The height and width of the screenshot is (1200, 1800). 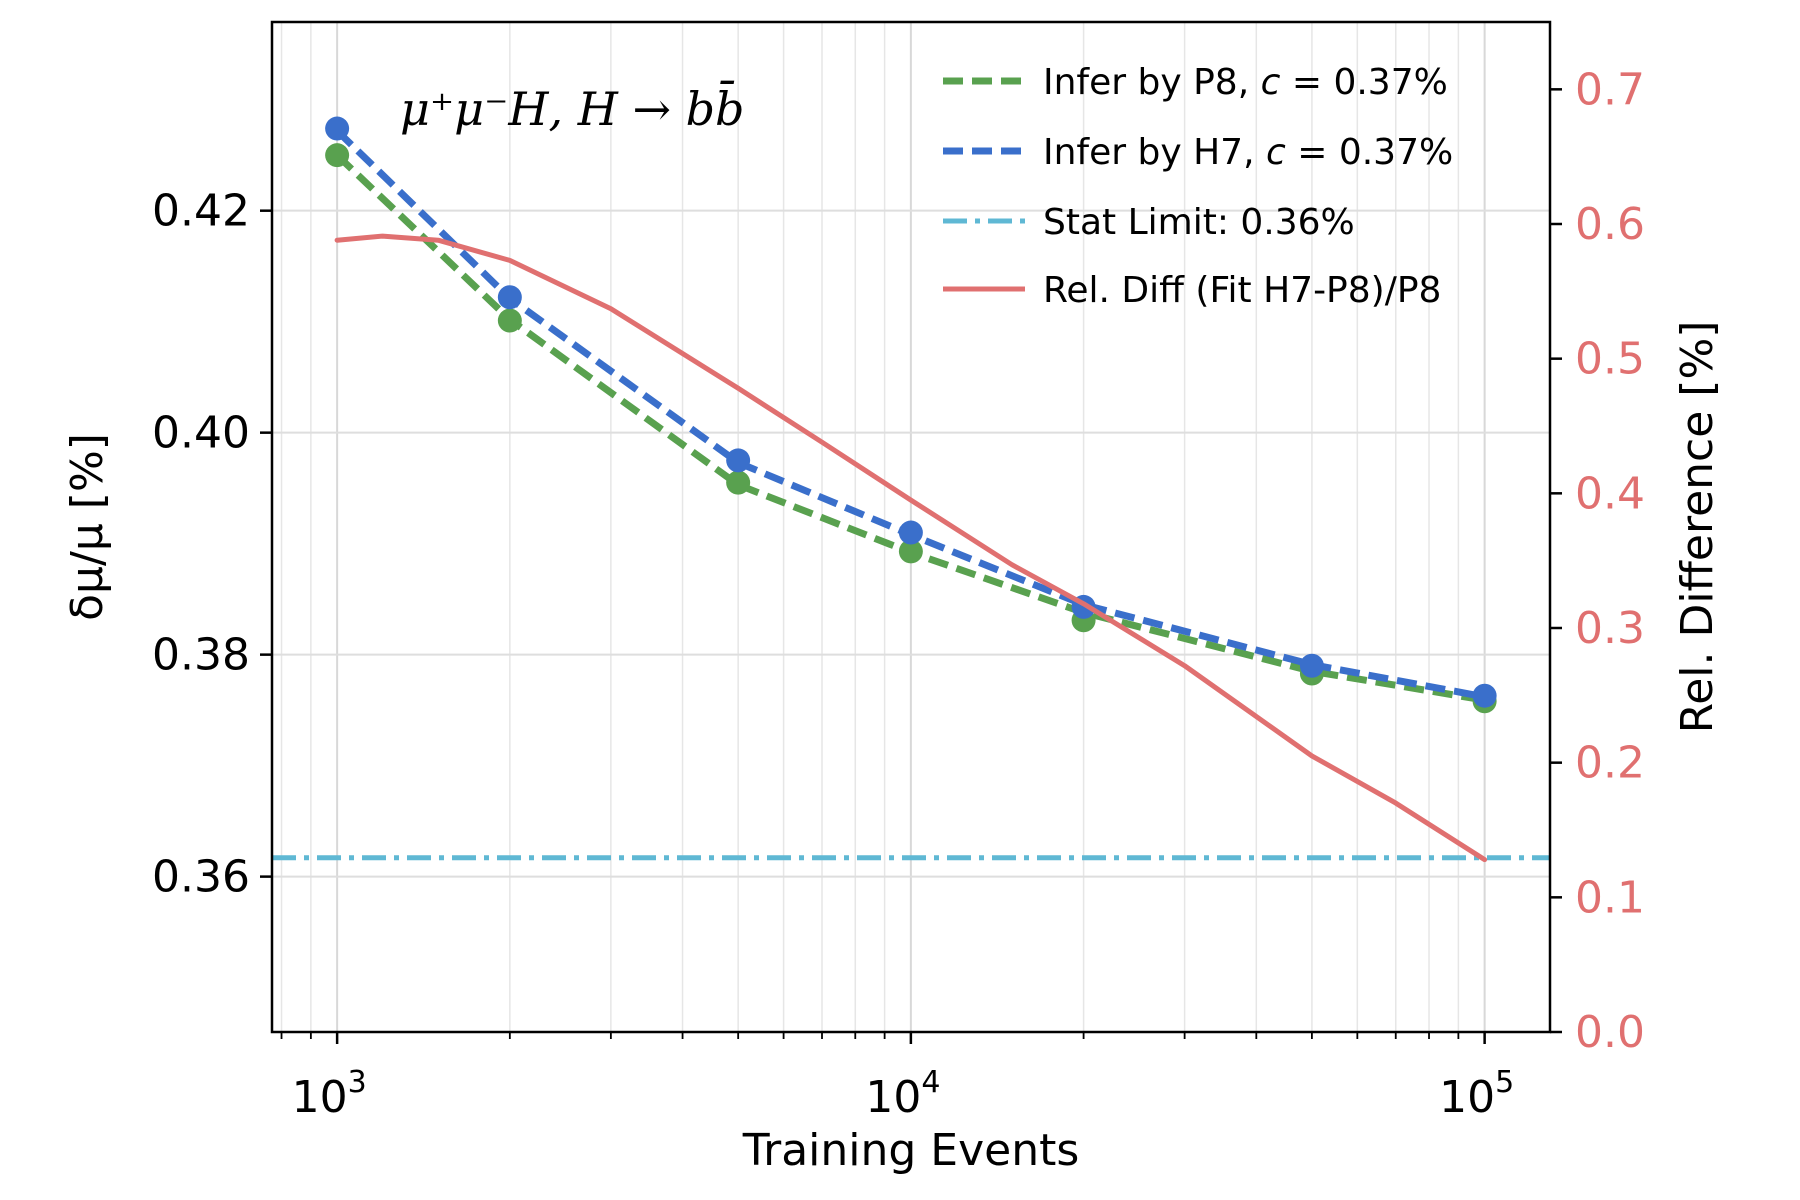 I want to click on y2-axis-title: Rel. Difference [%], so click(x=1697, y=527).